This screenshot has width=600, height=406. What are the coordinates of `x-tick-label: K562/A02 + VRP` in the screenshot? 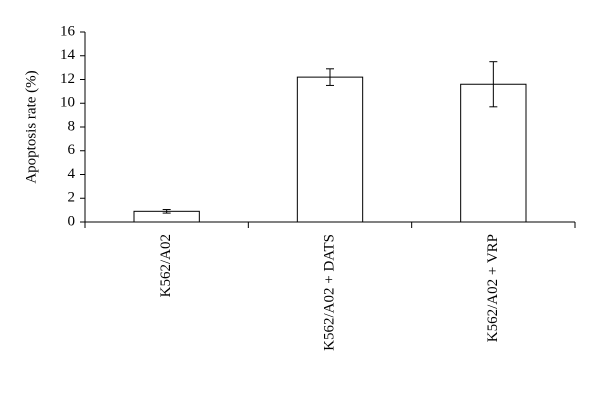 It's located at (493, 288).